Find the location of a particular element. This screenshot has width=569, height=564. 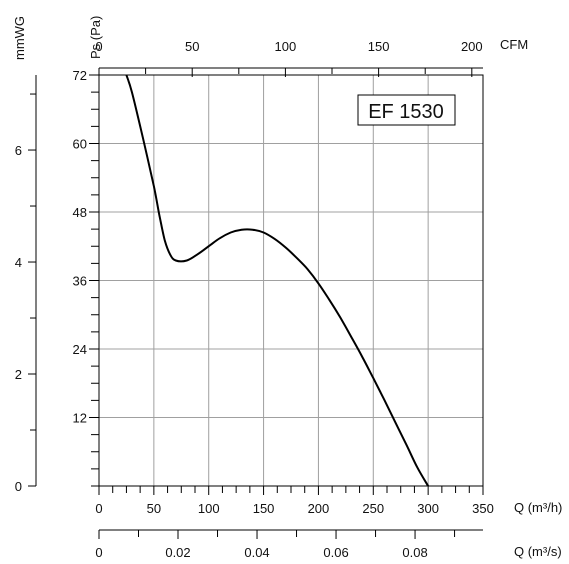

model-label: EF 1530 is located at coordinates (406, 112).